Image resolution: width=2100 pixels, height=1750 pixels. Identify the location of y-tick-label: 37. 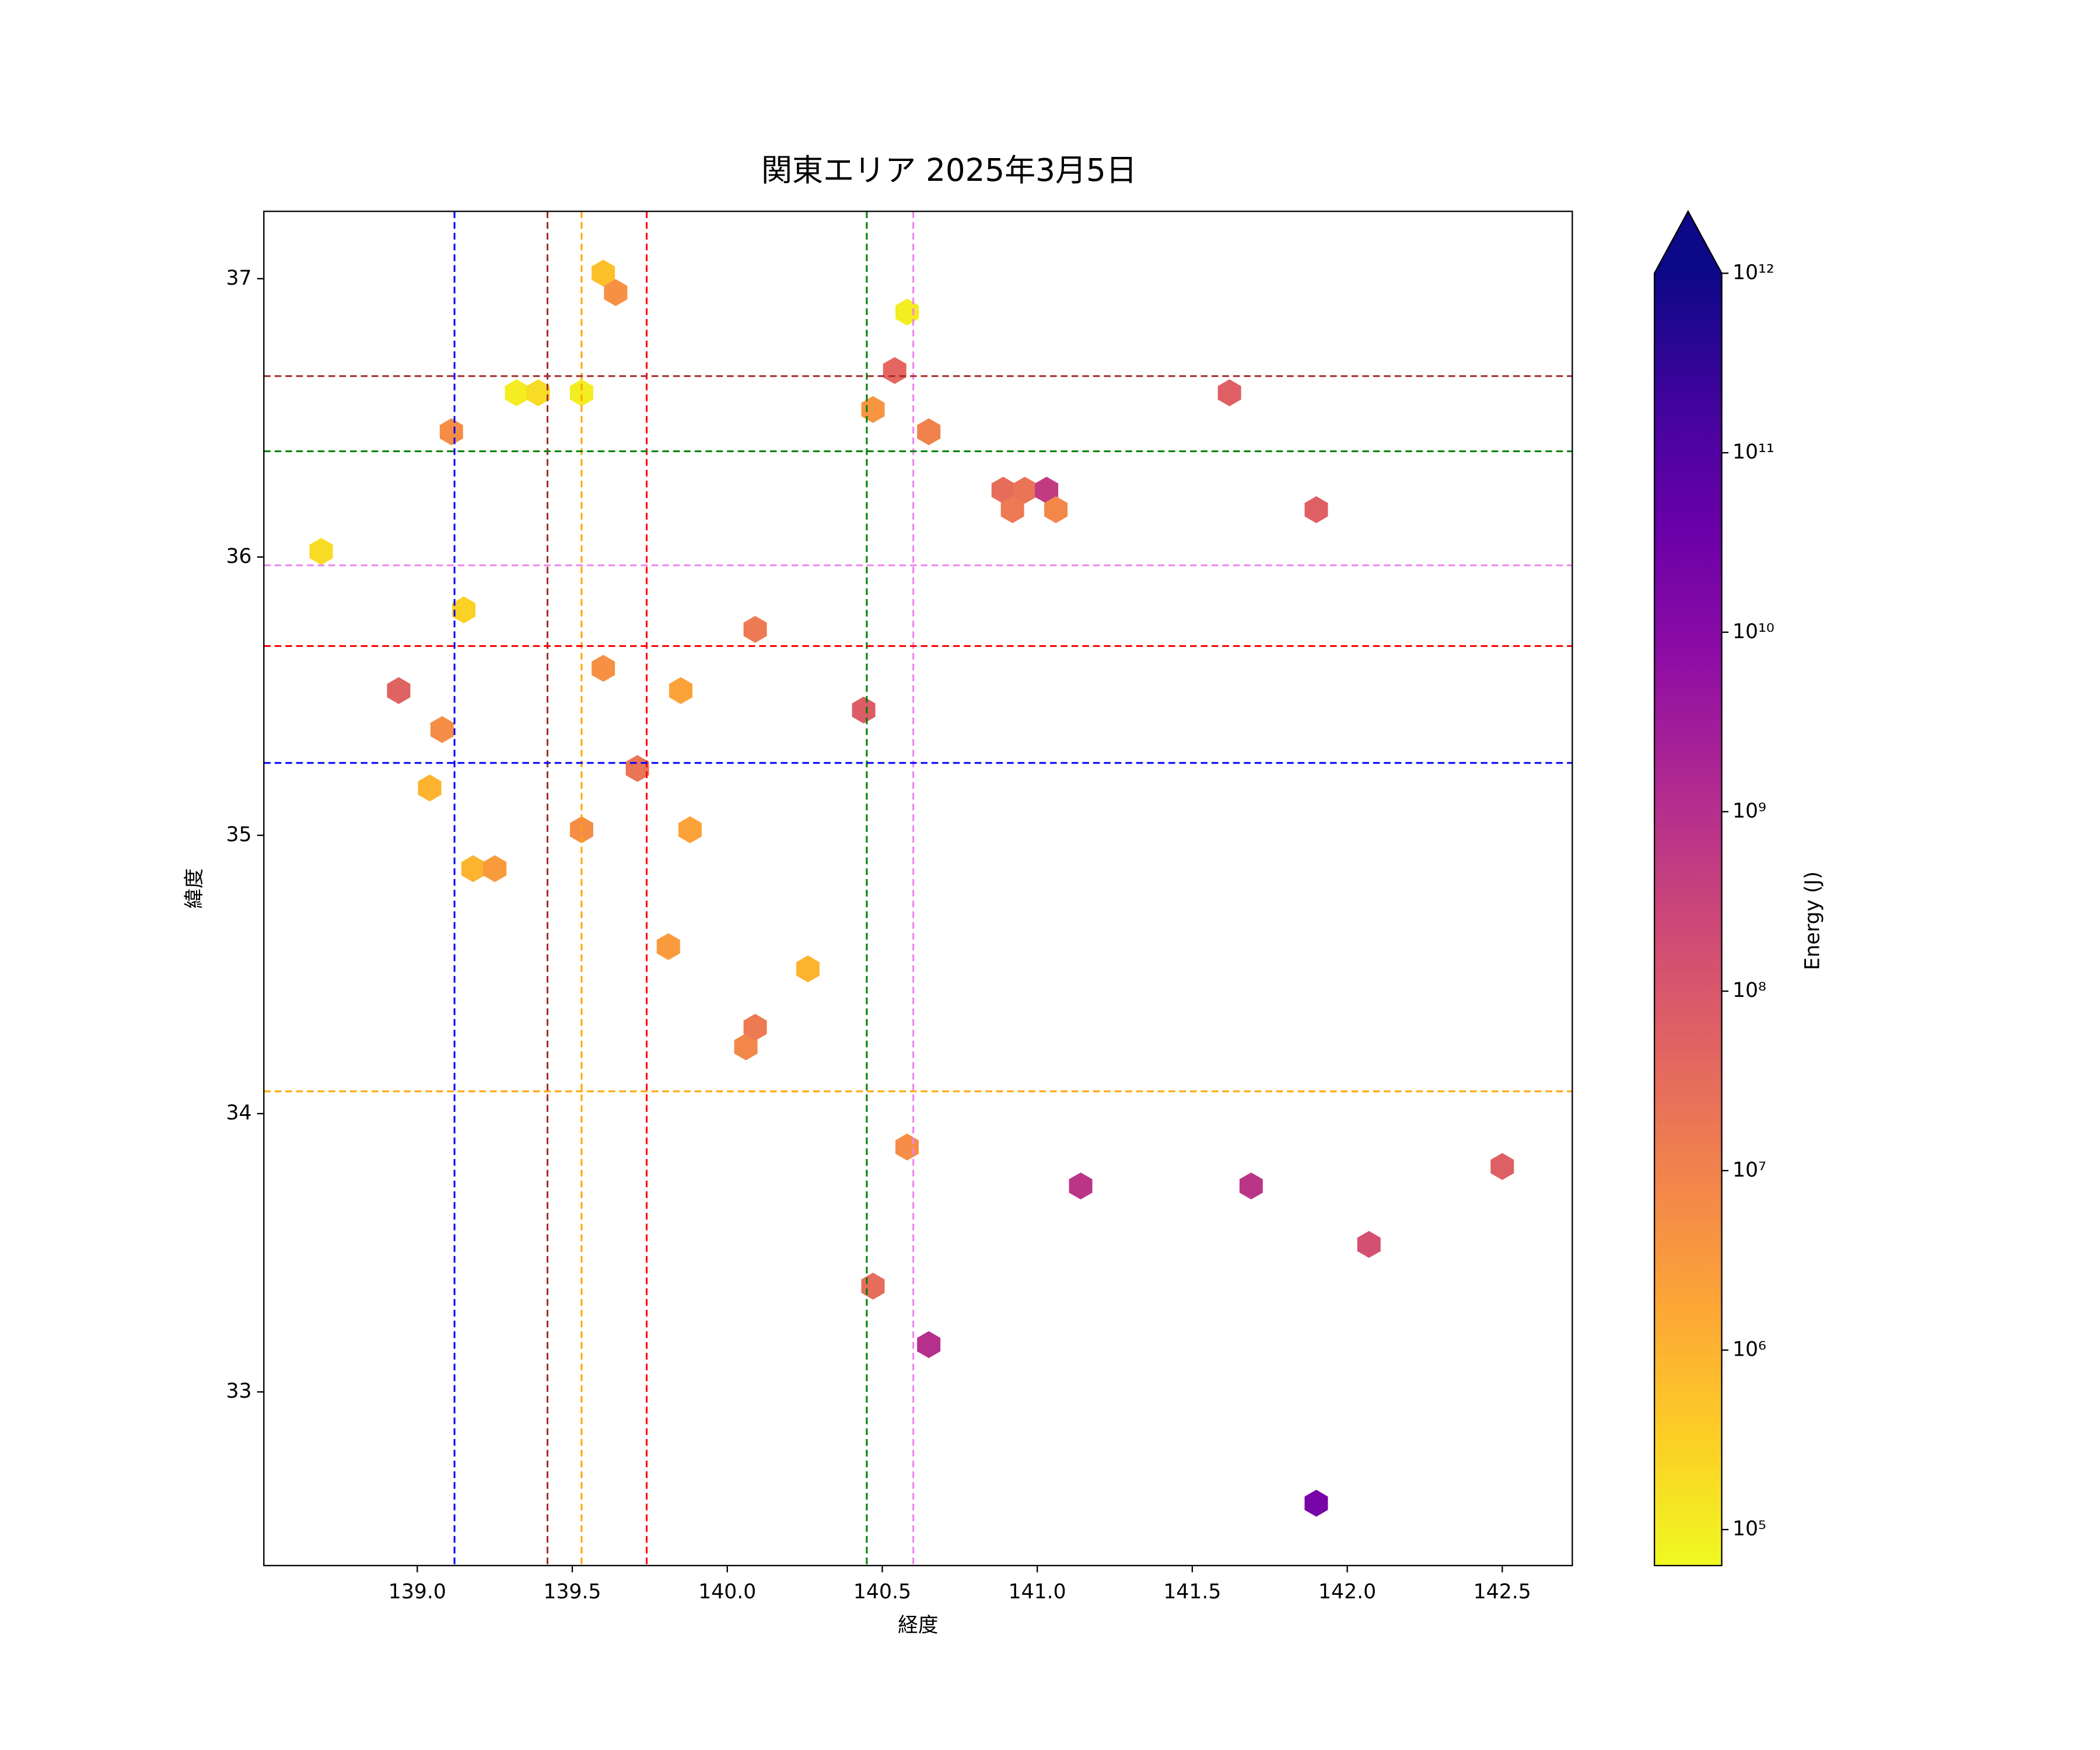
(238, 278).